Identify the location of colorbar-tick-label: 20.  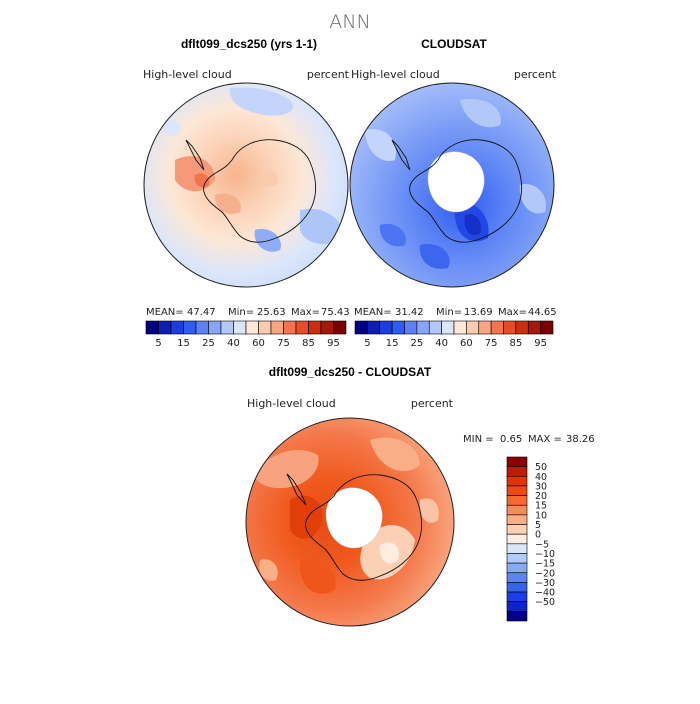
(541, 496).